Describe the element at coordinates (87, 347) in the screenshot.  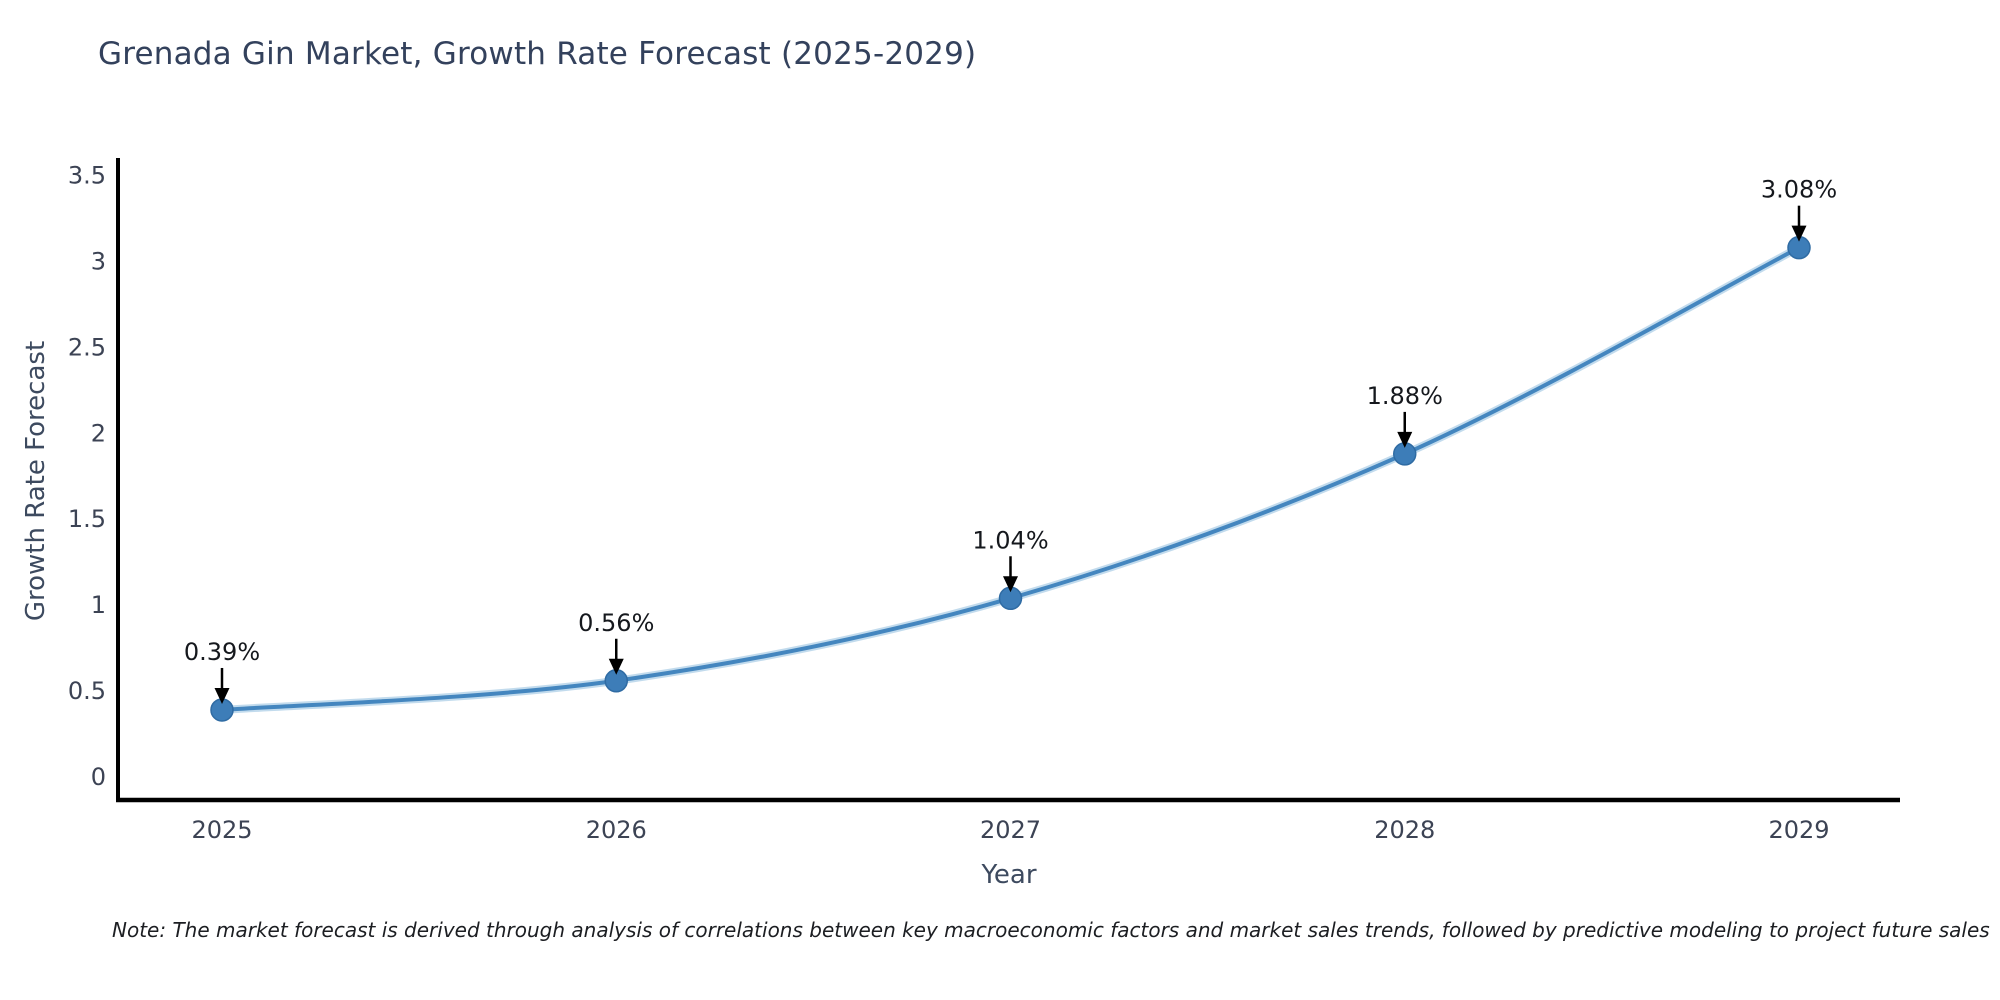
I see `y-tick-label: 2.5` at that location.